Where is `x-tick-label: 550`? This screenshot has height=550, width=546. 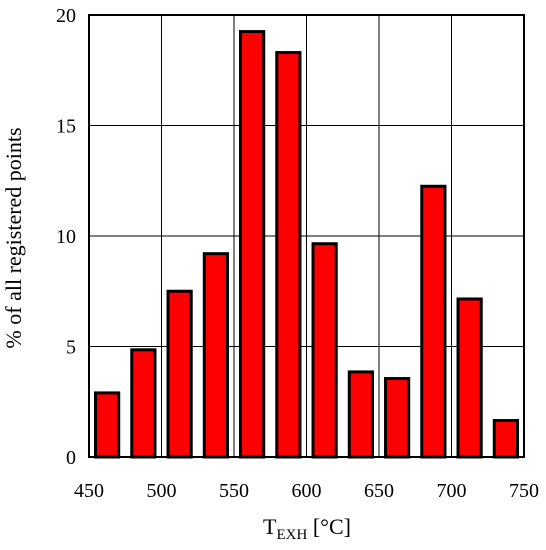 x-tick-label: 550 is located at coordinates (234, 491).